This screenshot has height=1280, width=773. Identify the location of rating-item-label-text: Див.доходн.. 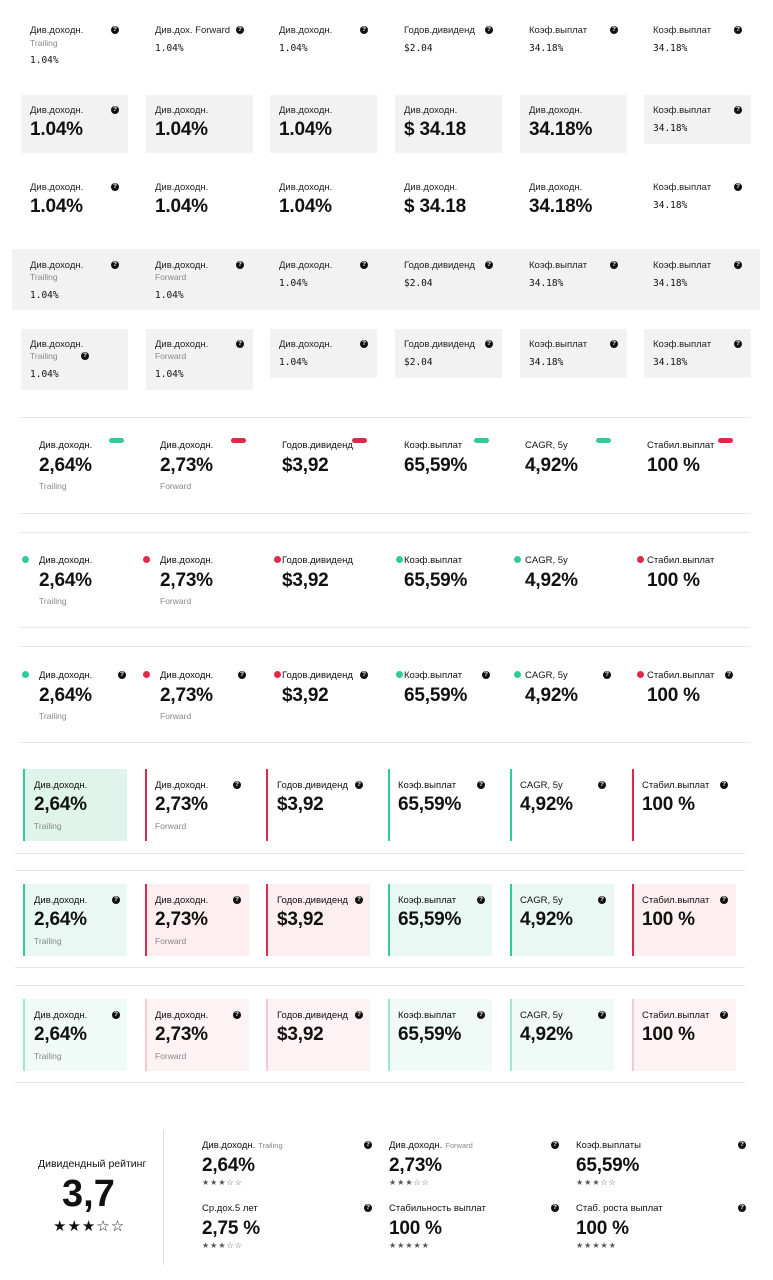
(229, 1145).